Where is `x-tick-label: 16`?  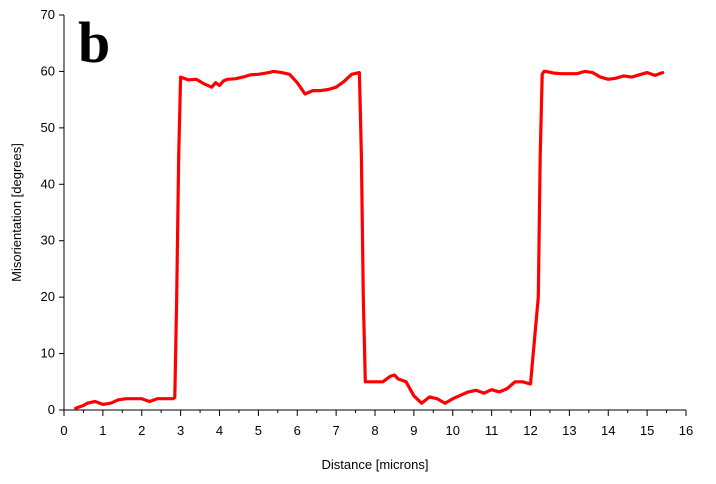
x-tick-label: 16 is located at coordinates (686, 430).